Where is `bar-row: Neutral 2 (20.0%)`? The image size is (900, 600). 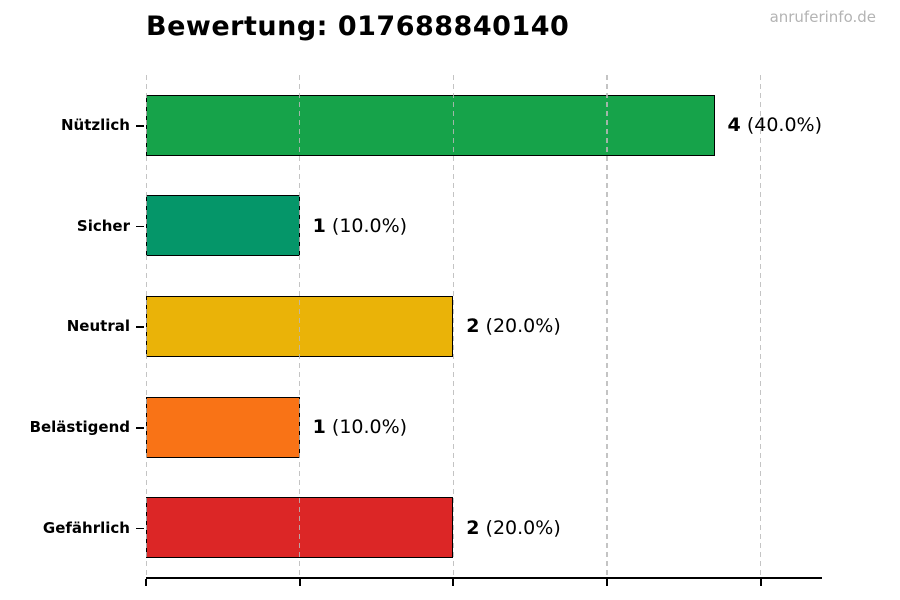
bar-row: Neutral 2 (20.0%) is located at coordinates (444, 326).